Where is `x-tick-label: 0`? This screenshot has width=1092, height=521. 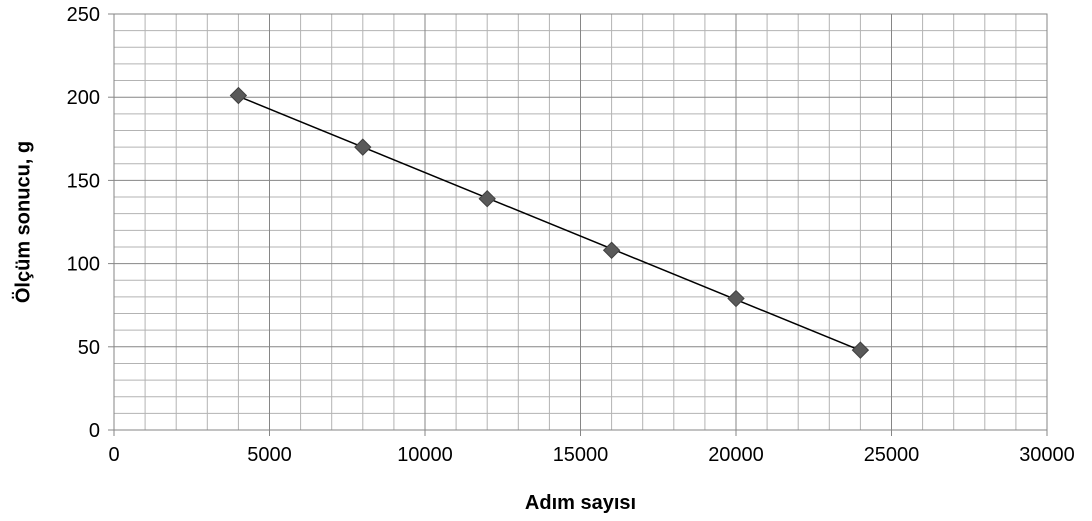
x-tick-label: 0 is located at coordinates (113, 455).